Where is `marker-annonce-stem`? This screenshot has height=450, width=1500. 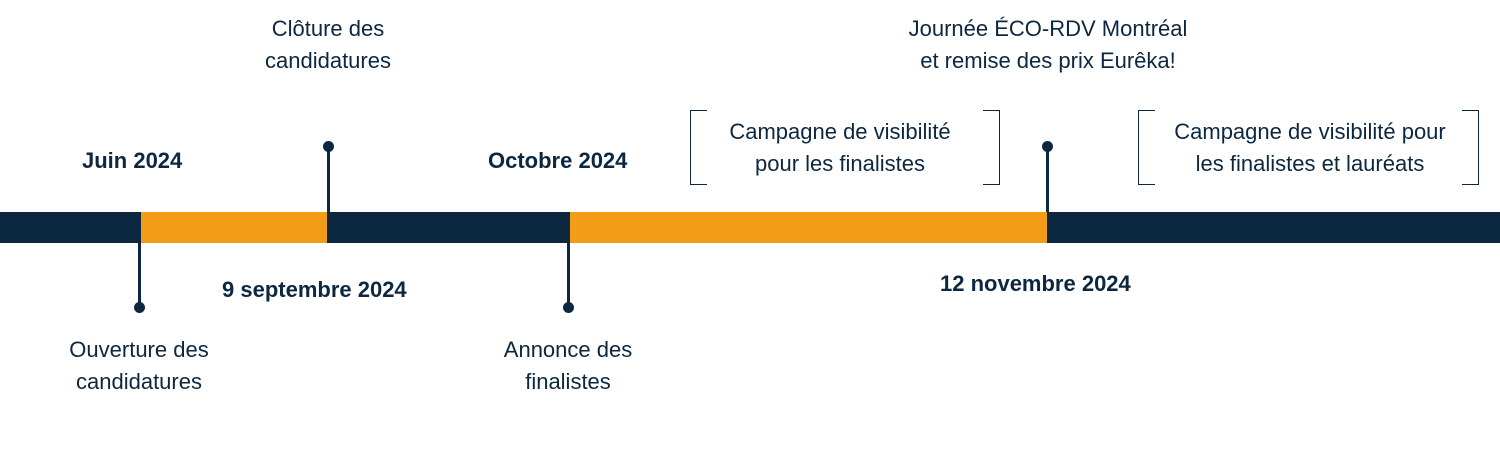
marker-annonce-stem is located at coordinates (568, 275).